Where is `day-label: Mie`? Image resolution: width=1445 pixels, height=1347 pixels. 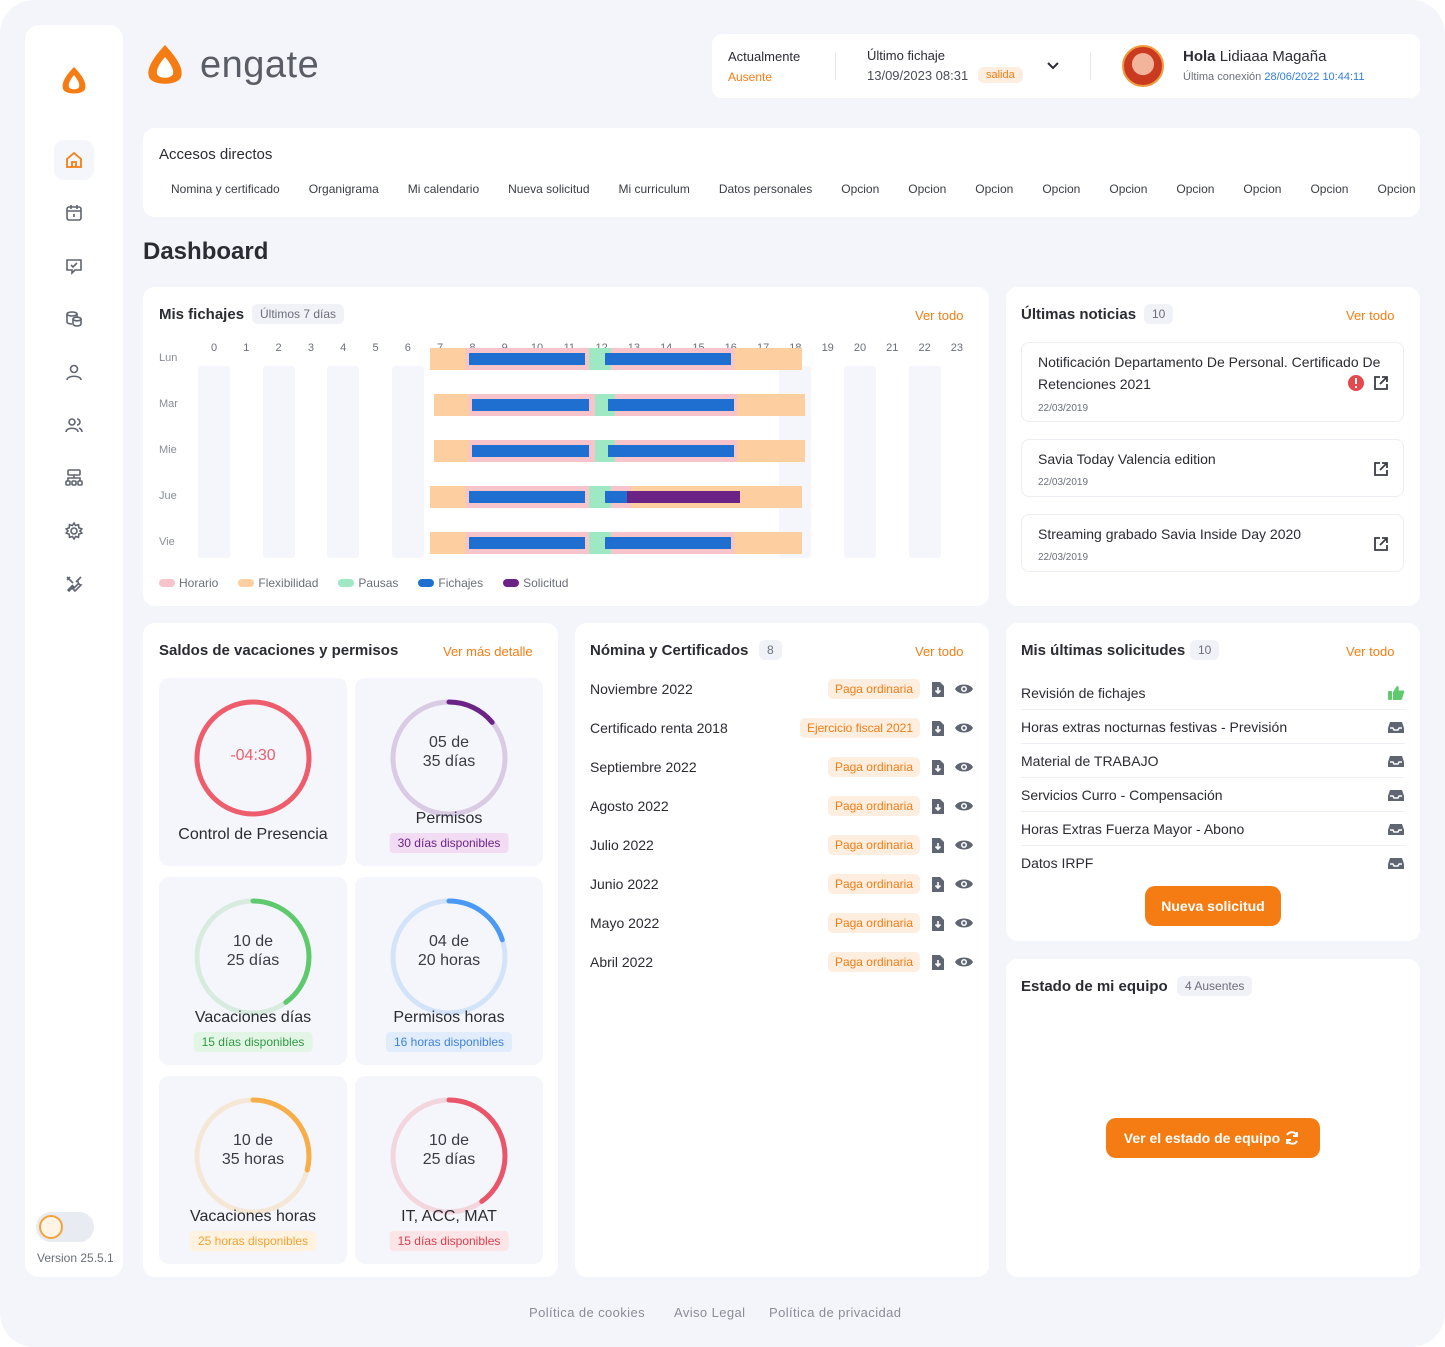 day-label: Mie is located at coordinates (168, 450).